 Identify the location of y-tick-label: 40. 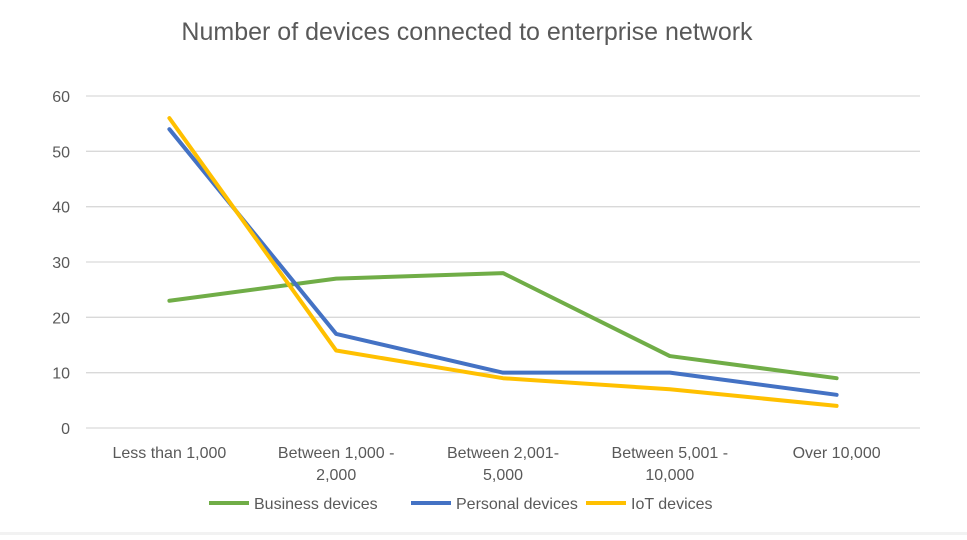
(61, 208).